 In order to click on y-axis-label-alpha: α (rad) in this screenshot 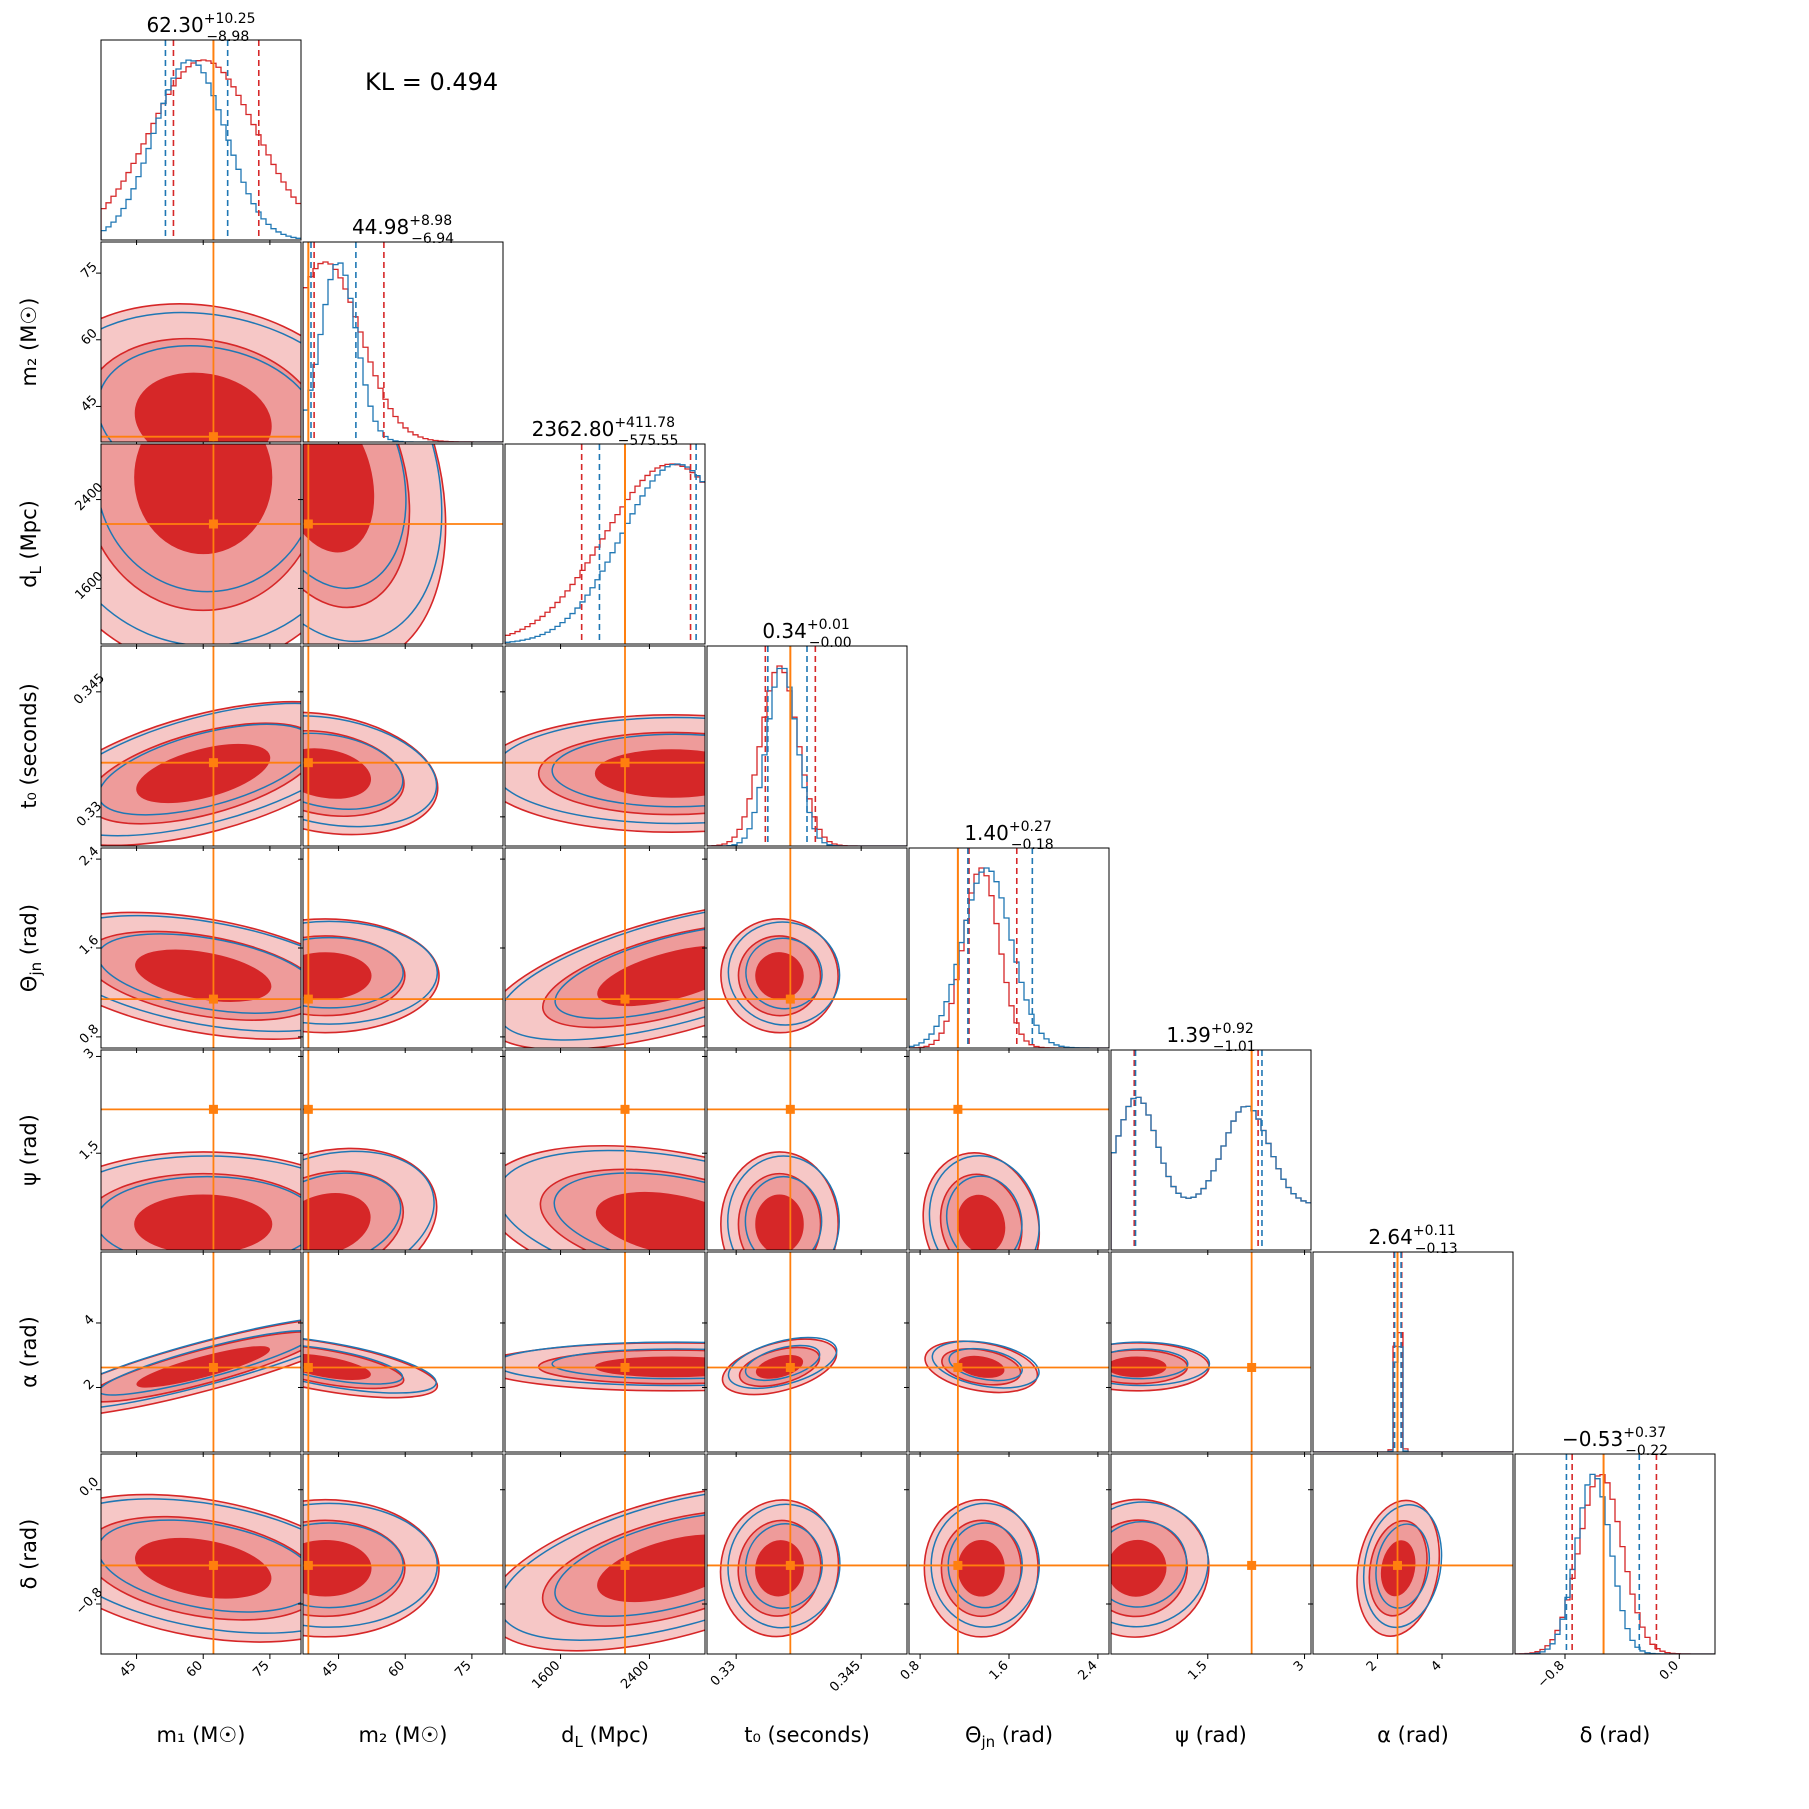, I will do `click(29, 1352)`.